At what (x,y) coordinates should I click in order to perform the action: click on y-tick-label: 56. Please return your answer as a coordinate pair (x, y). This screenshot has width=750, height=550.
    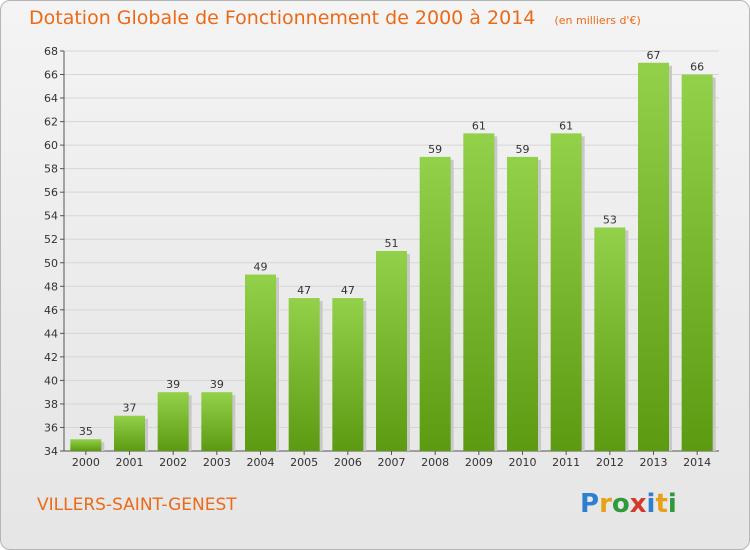
    Looking at the image, I should click on (51, 192).